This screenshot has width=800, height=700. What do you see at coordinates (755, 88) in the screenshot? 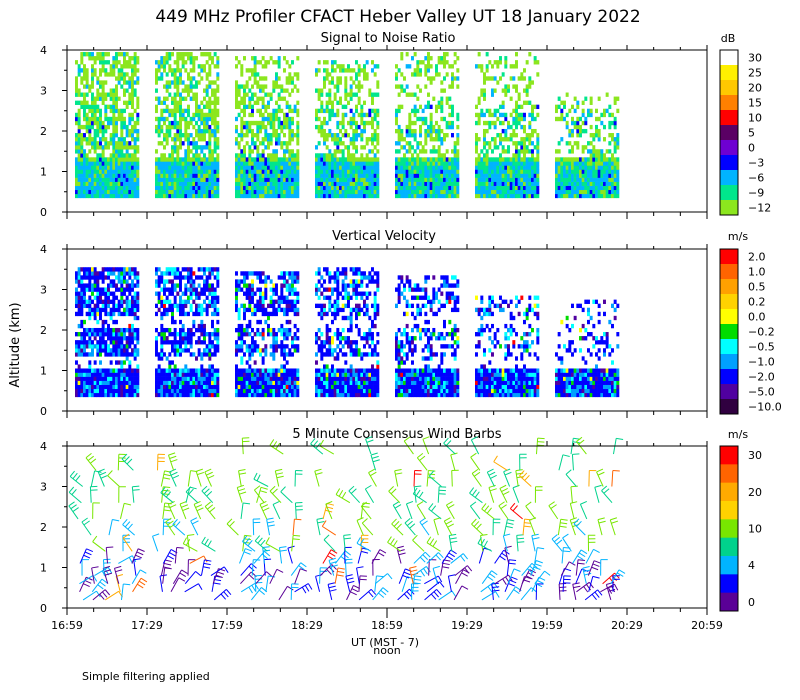
I see `colorbar-label: 20` at bounding box center [755, 88].